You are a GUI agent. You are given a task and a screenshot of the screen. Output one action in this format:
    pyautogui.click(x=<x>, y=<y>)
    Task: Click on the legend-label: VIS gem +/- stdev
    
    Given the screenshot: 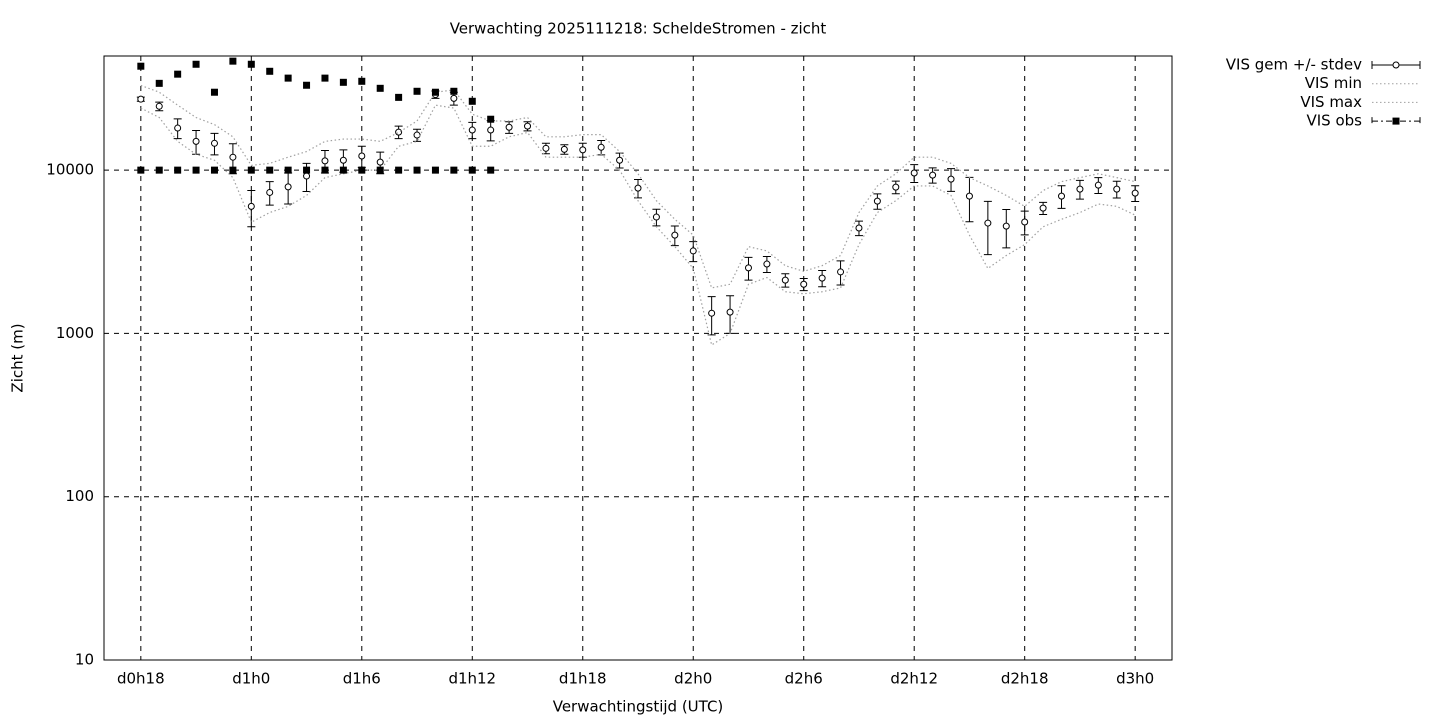 What is the action you would take?
    pyautogui.click(x=1294, y=65)
    